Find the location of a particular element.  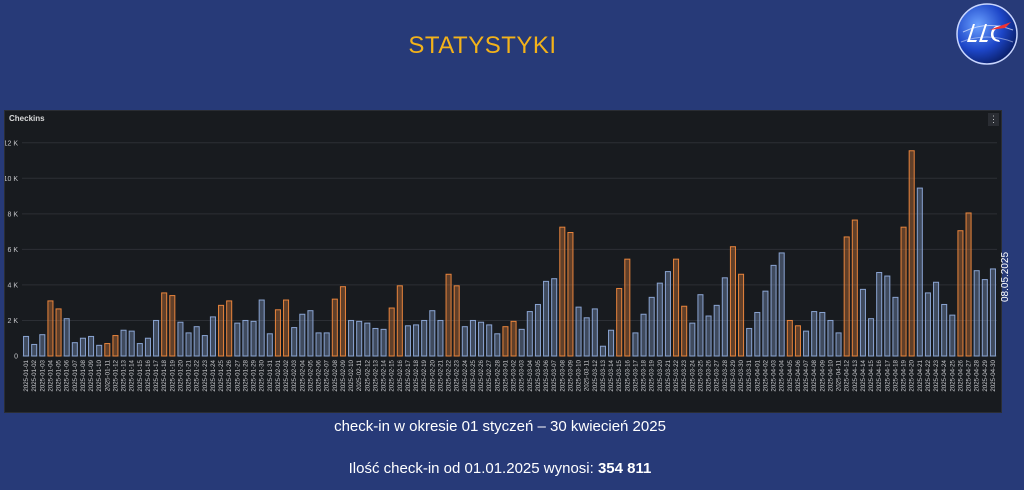

panel-menu-icon: ⋮ is located at coordinates (993, 119).